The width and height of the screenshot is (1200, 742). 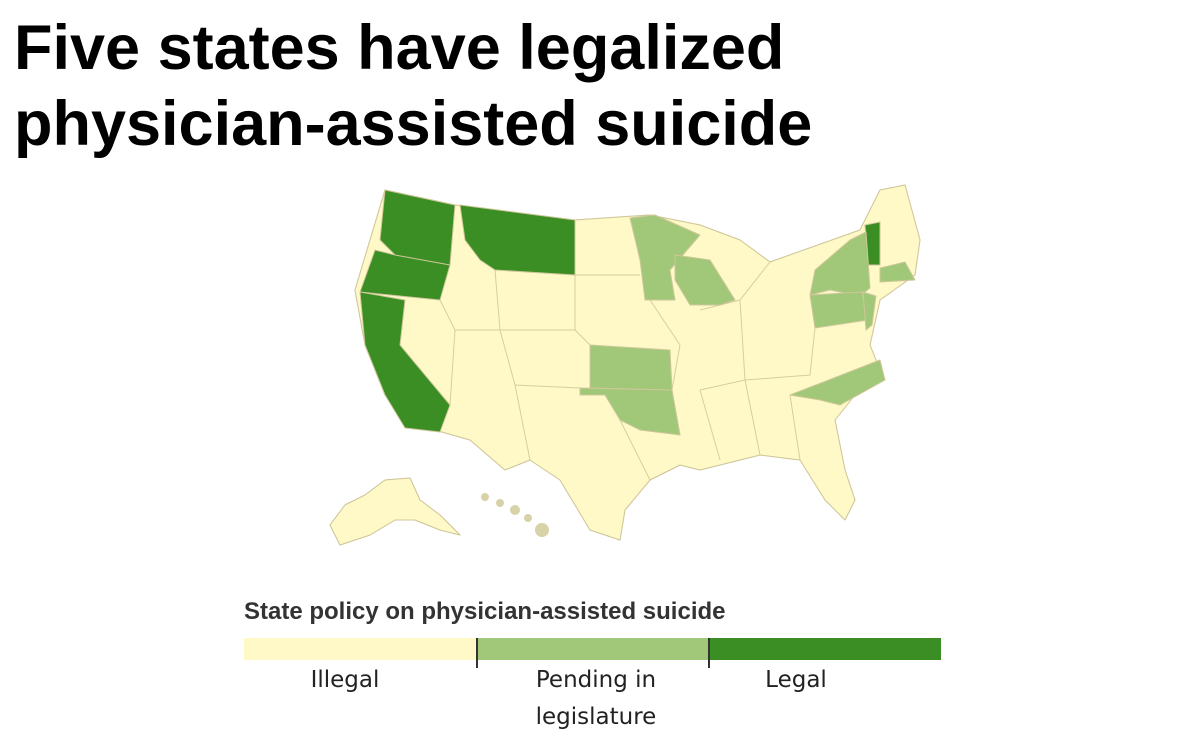 I want to click on state-oklahoma, so click(x=630, y=411).